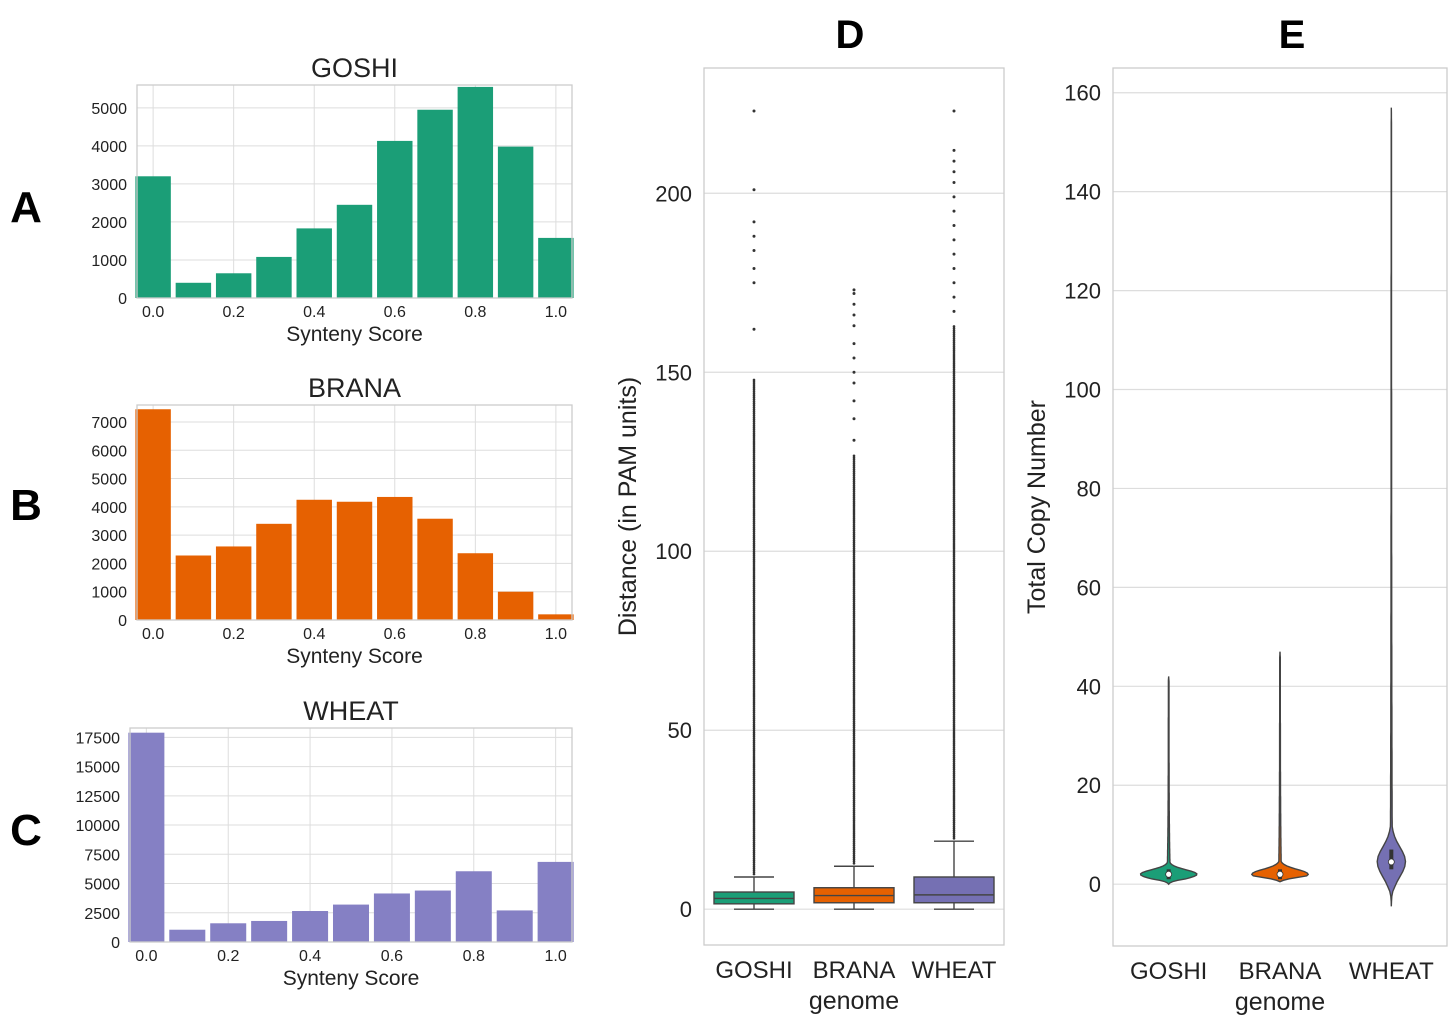  What do you see at coordinates (1391, 507) in the screenshot?
I see `violin-wheat` at bounding box center [1391, 507].